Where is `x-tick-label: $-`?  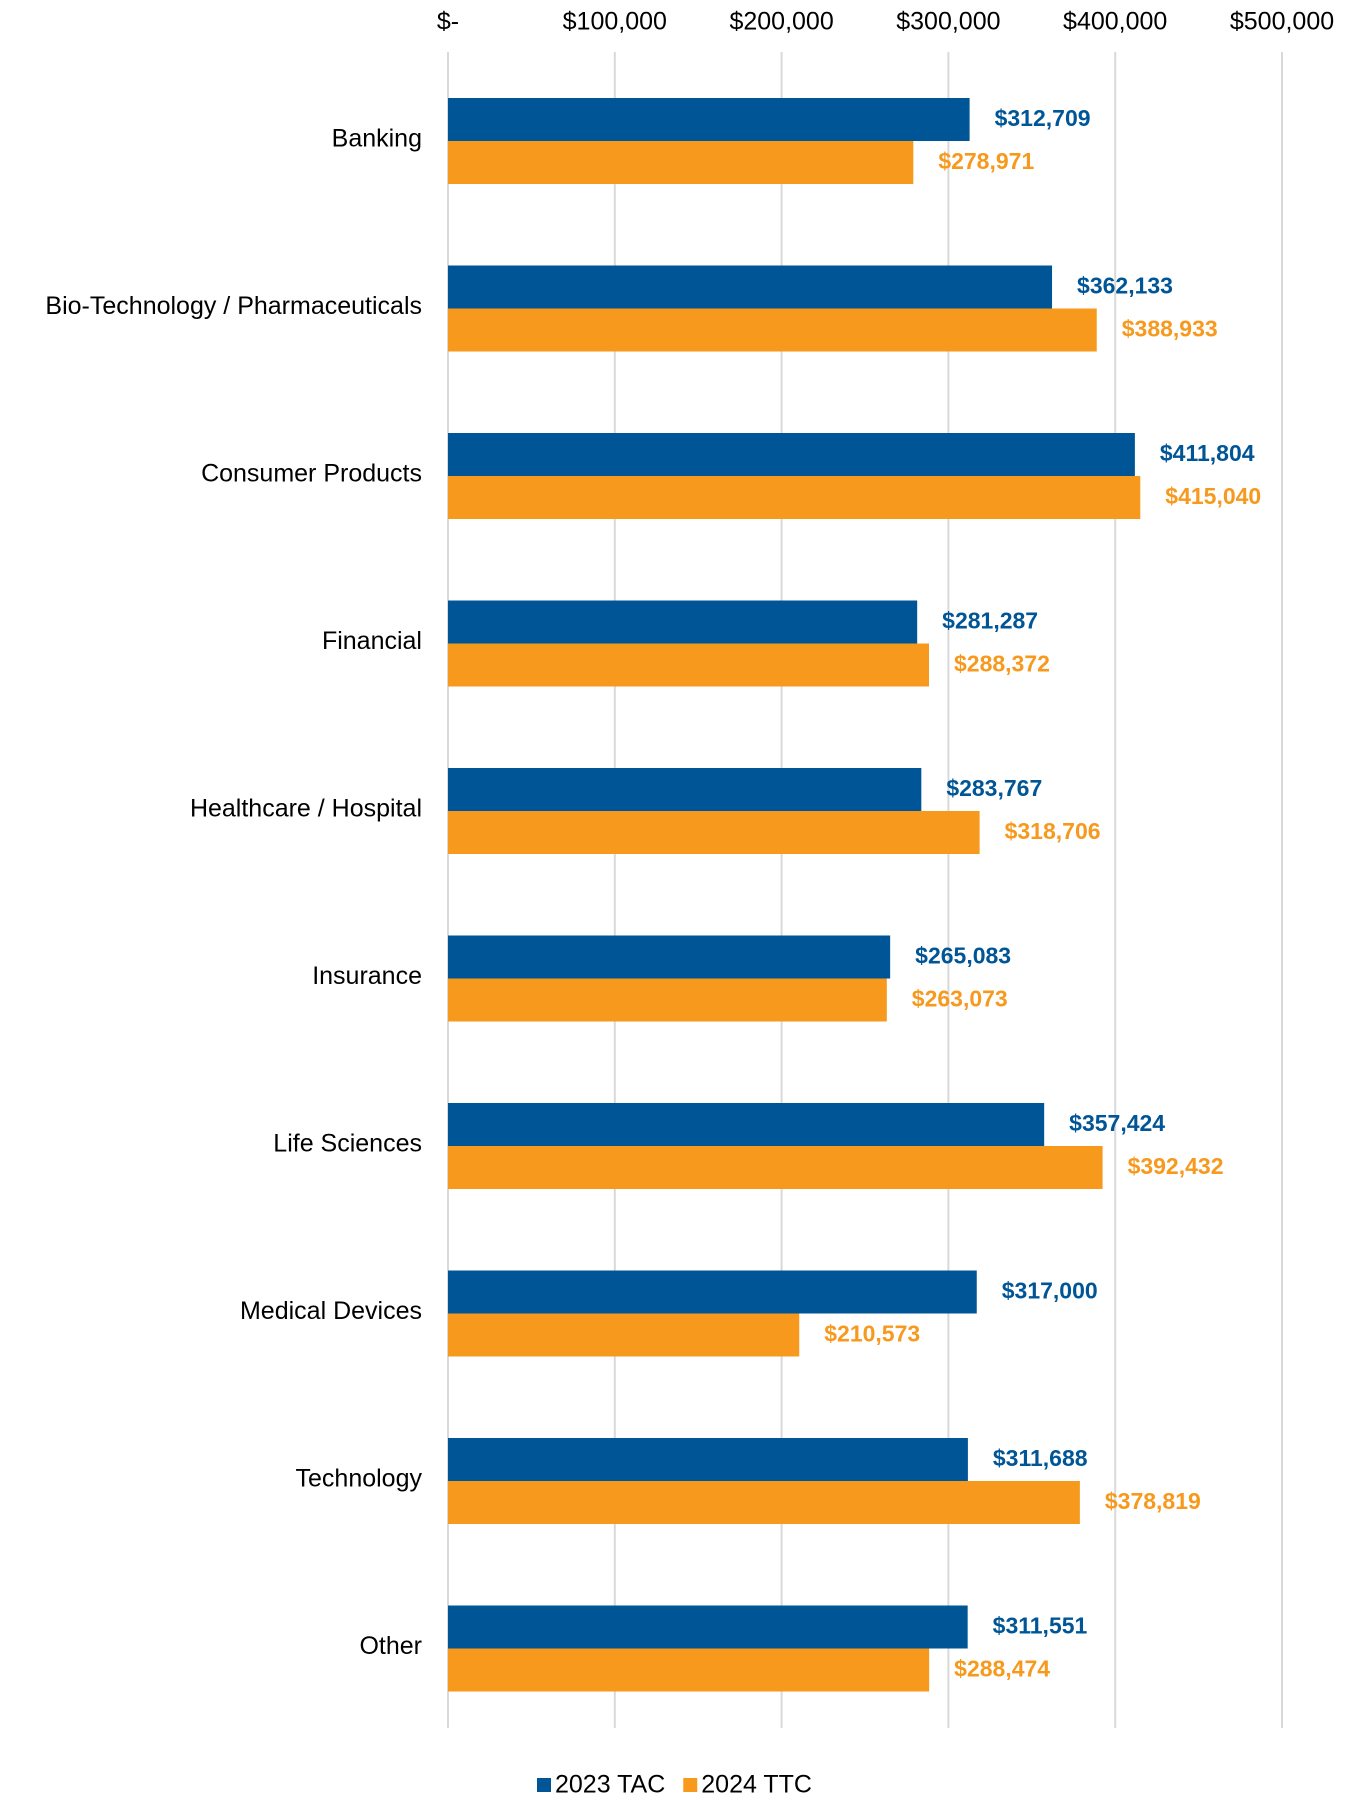
x-tick-label: $- is located at coordinates (448, 22).